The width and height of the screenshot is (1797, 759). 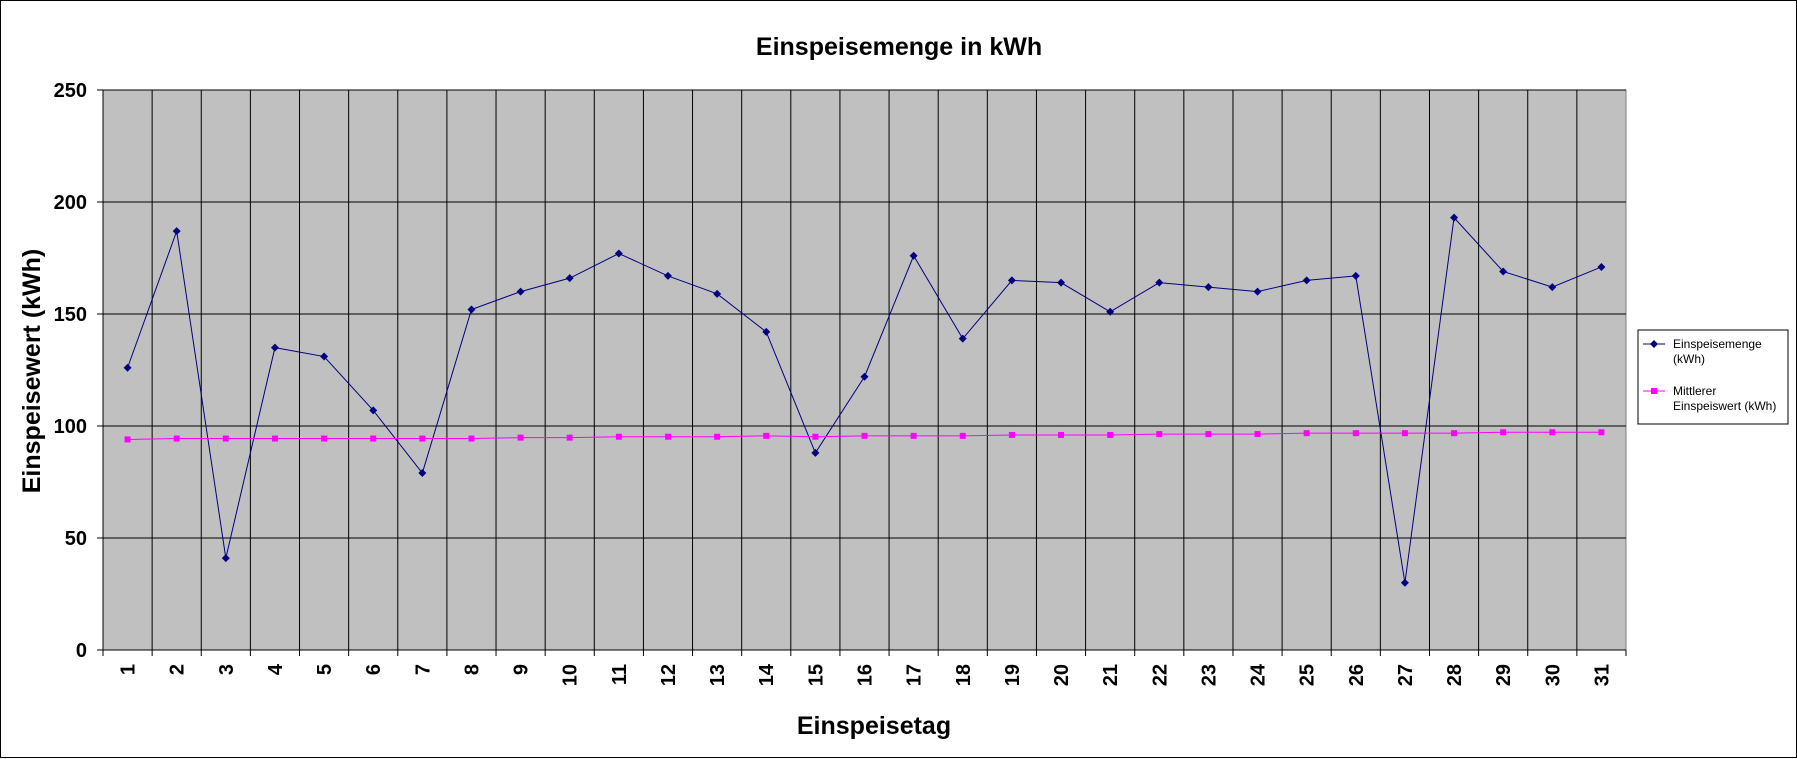 I want to click on x-tick-label: 20, so click(x=1062, y=675).